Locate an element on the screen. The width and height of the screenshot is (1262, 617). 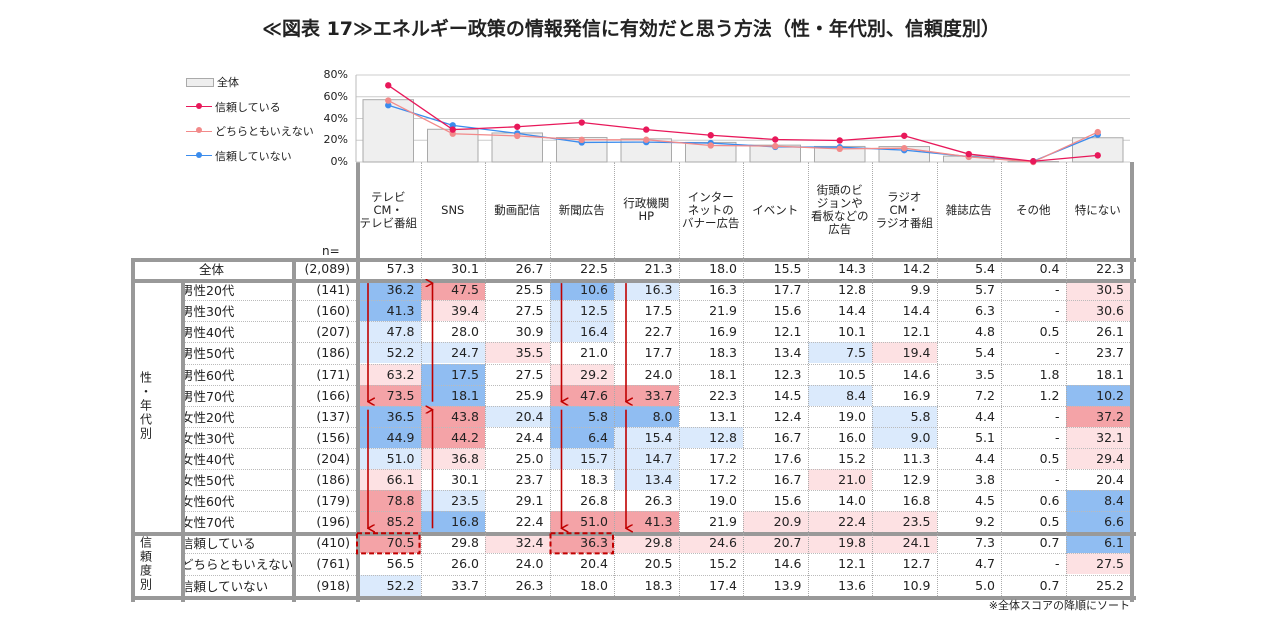
row-n: (171) is located at coordinates (333, 374).